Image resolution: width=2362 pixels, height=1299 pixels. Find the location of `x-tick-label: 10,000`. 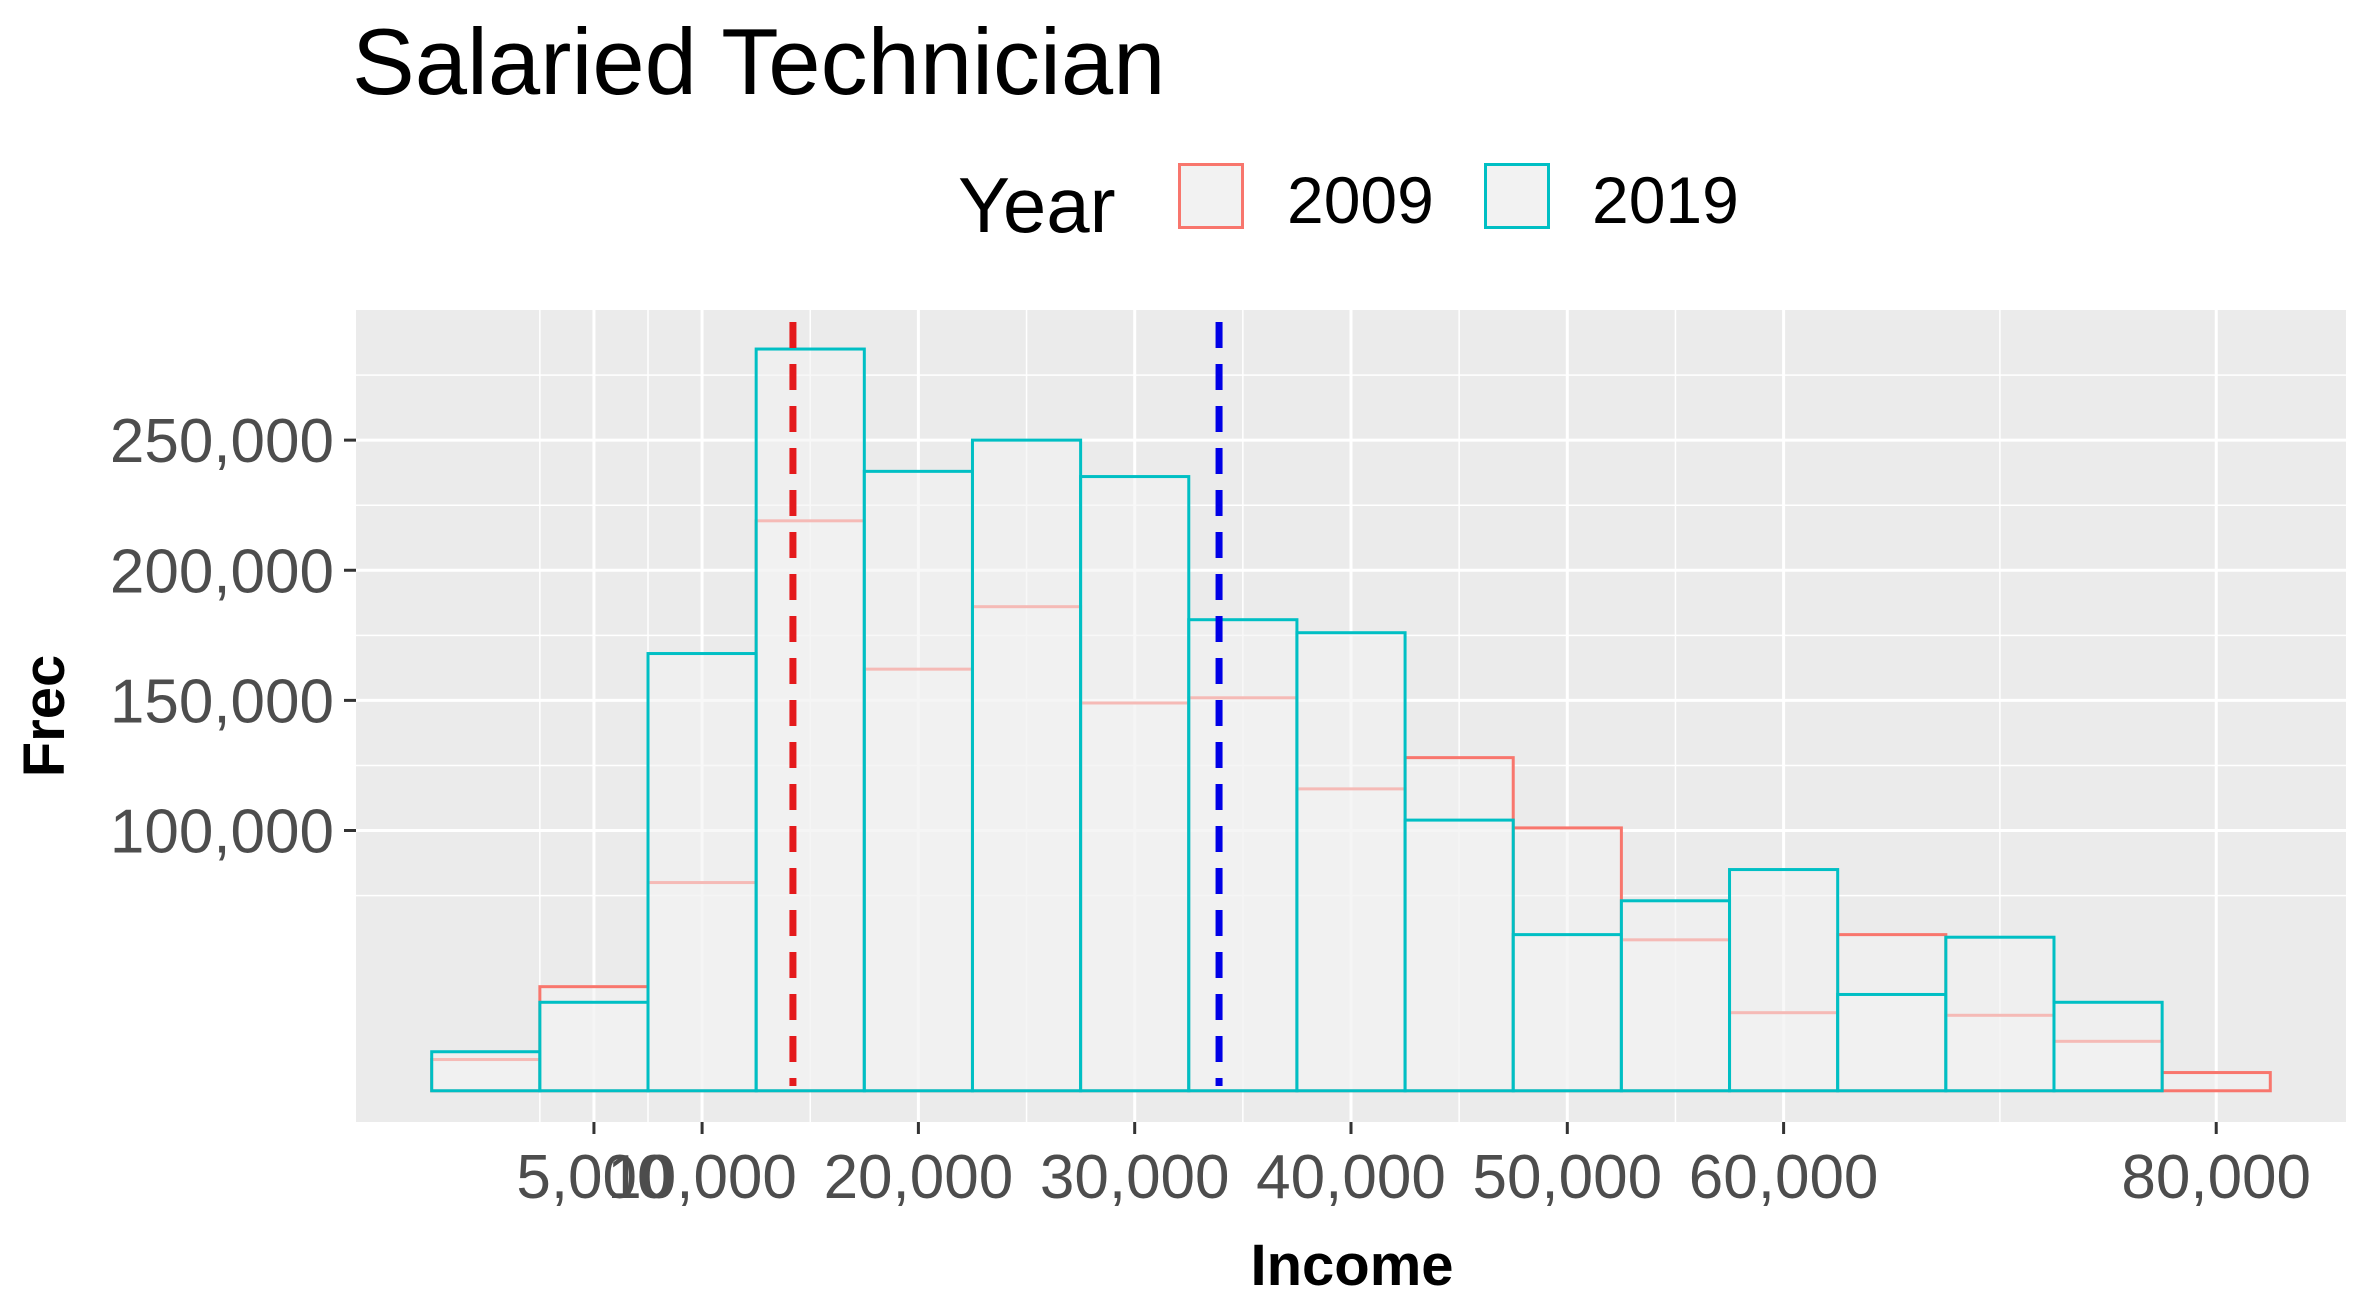

x-tick-label: 10,000 is located at coordinates (702, 1177).